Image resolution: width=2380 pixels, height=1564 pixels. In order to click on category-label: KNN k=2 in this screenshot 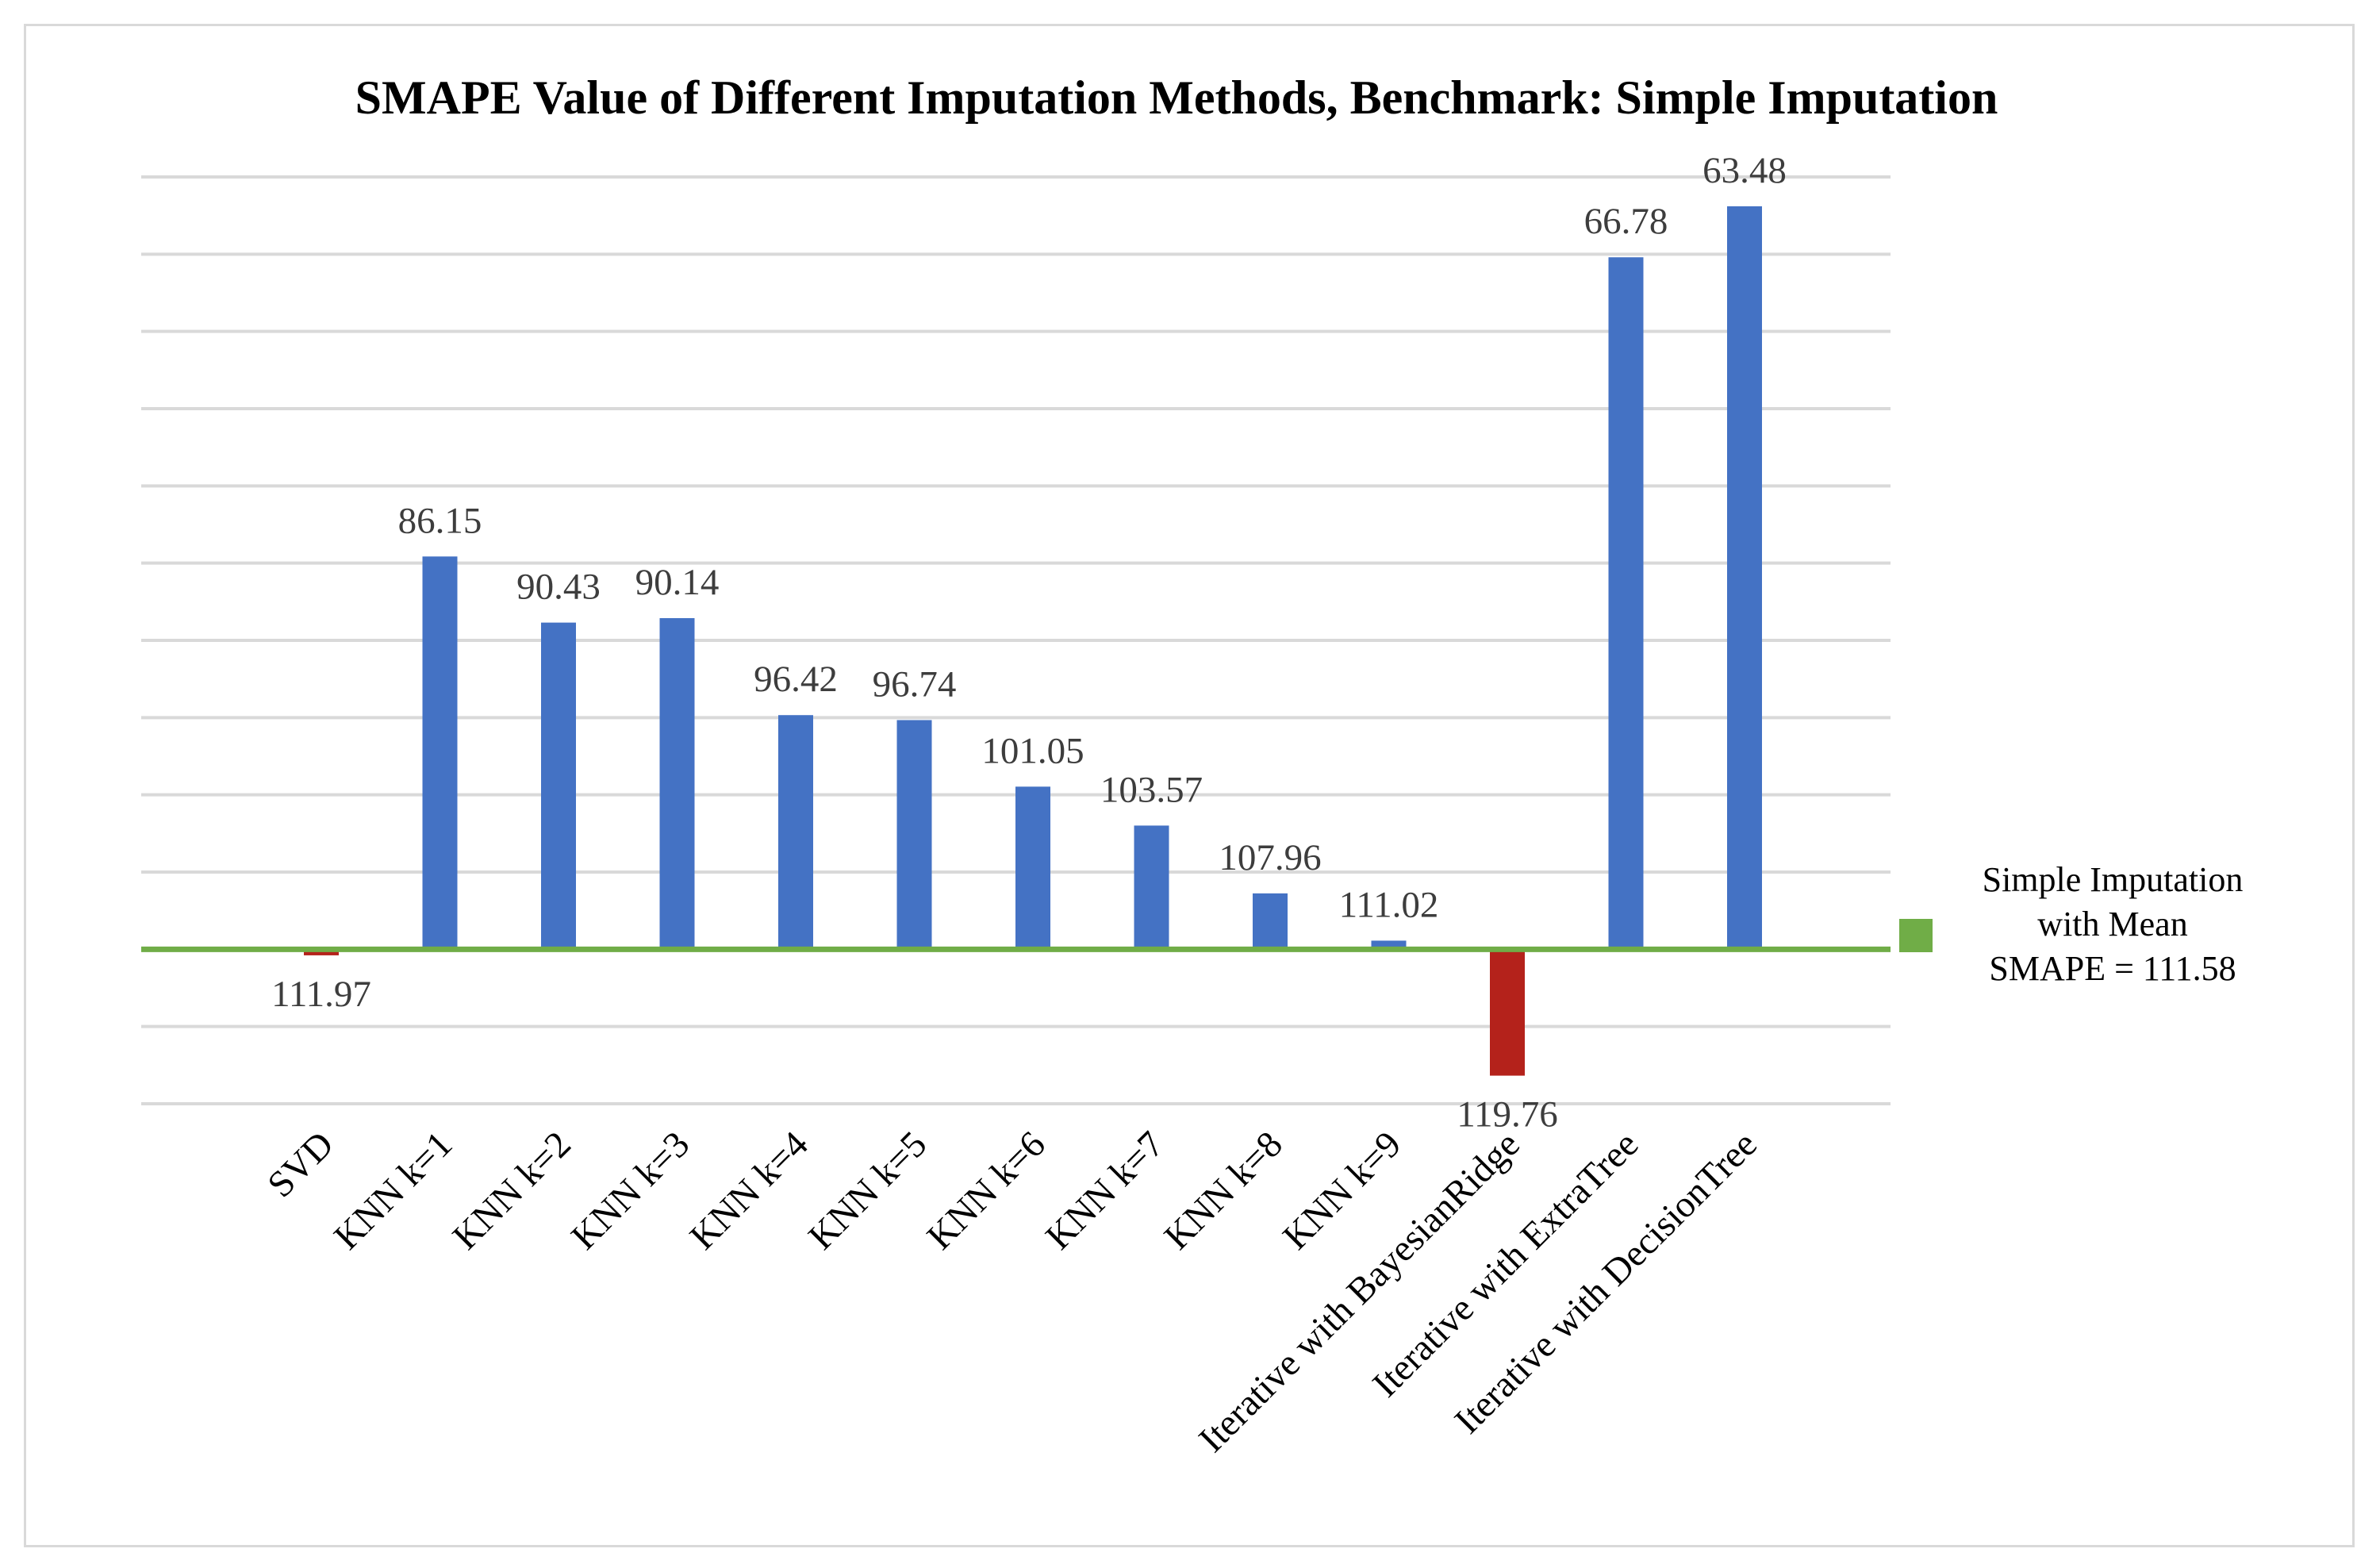, I will do `click(512, 1191)`.